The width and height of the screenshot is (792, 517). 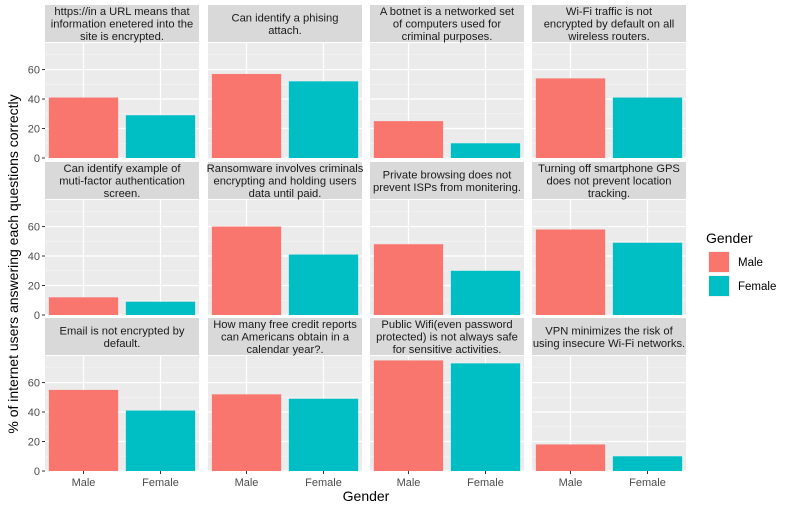 I want to click on facet-title: Can identify a phising, so click(x=285, y=18).